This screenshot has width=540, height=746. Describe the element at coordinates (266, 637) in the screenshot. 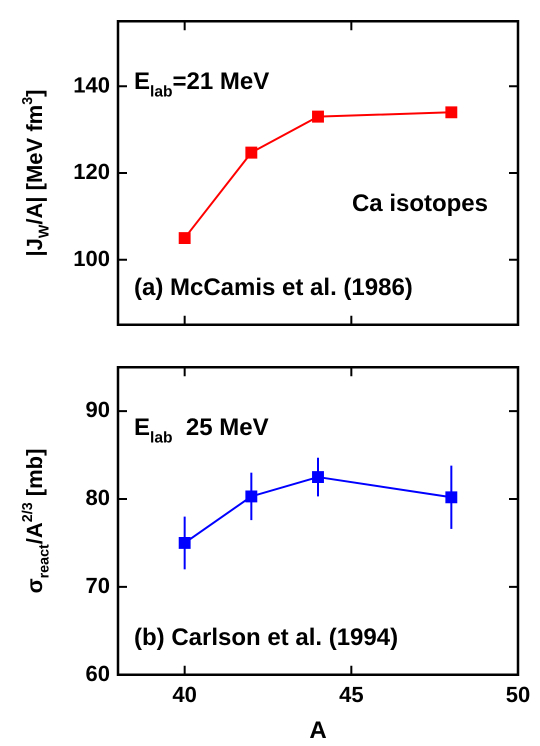

I see `annotation: (b) Carlson et al. (1994)` at that location.